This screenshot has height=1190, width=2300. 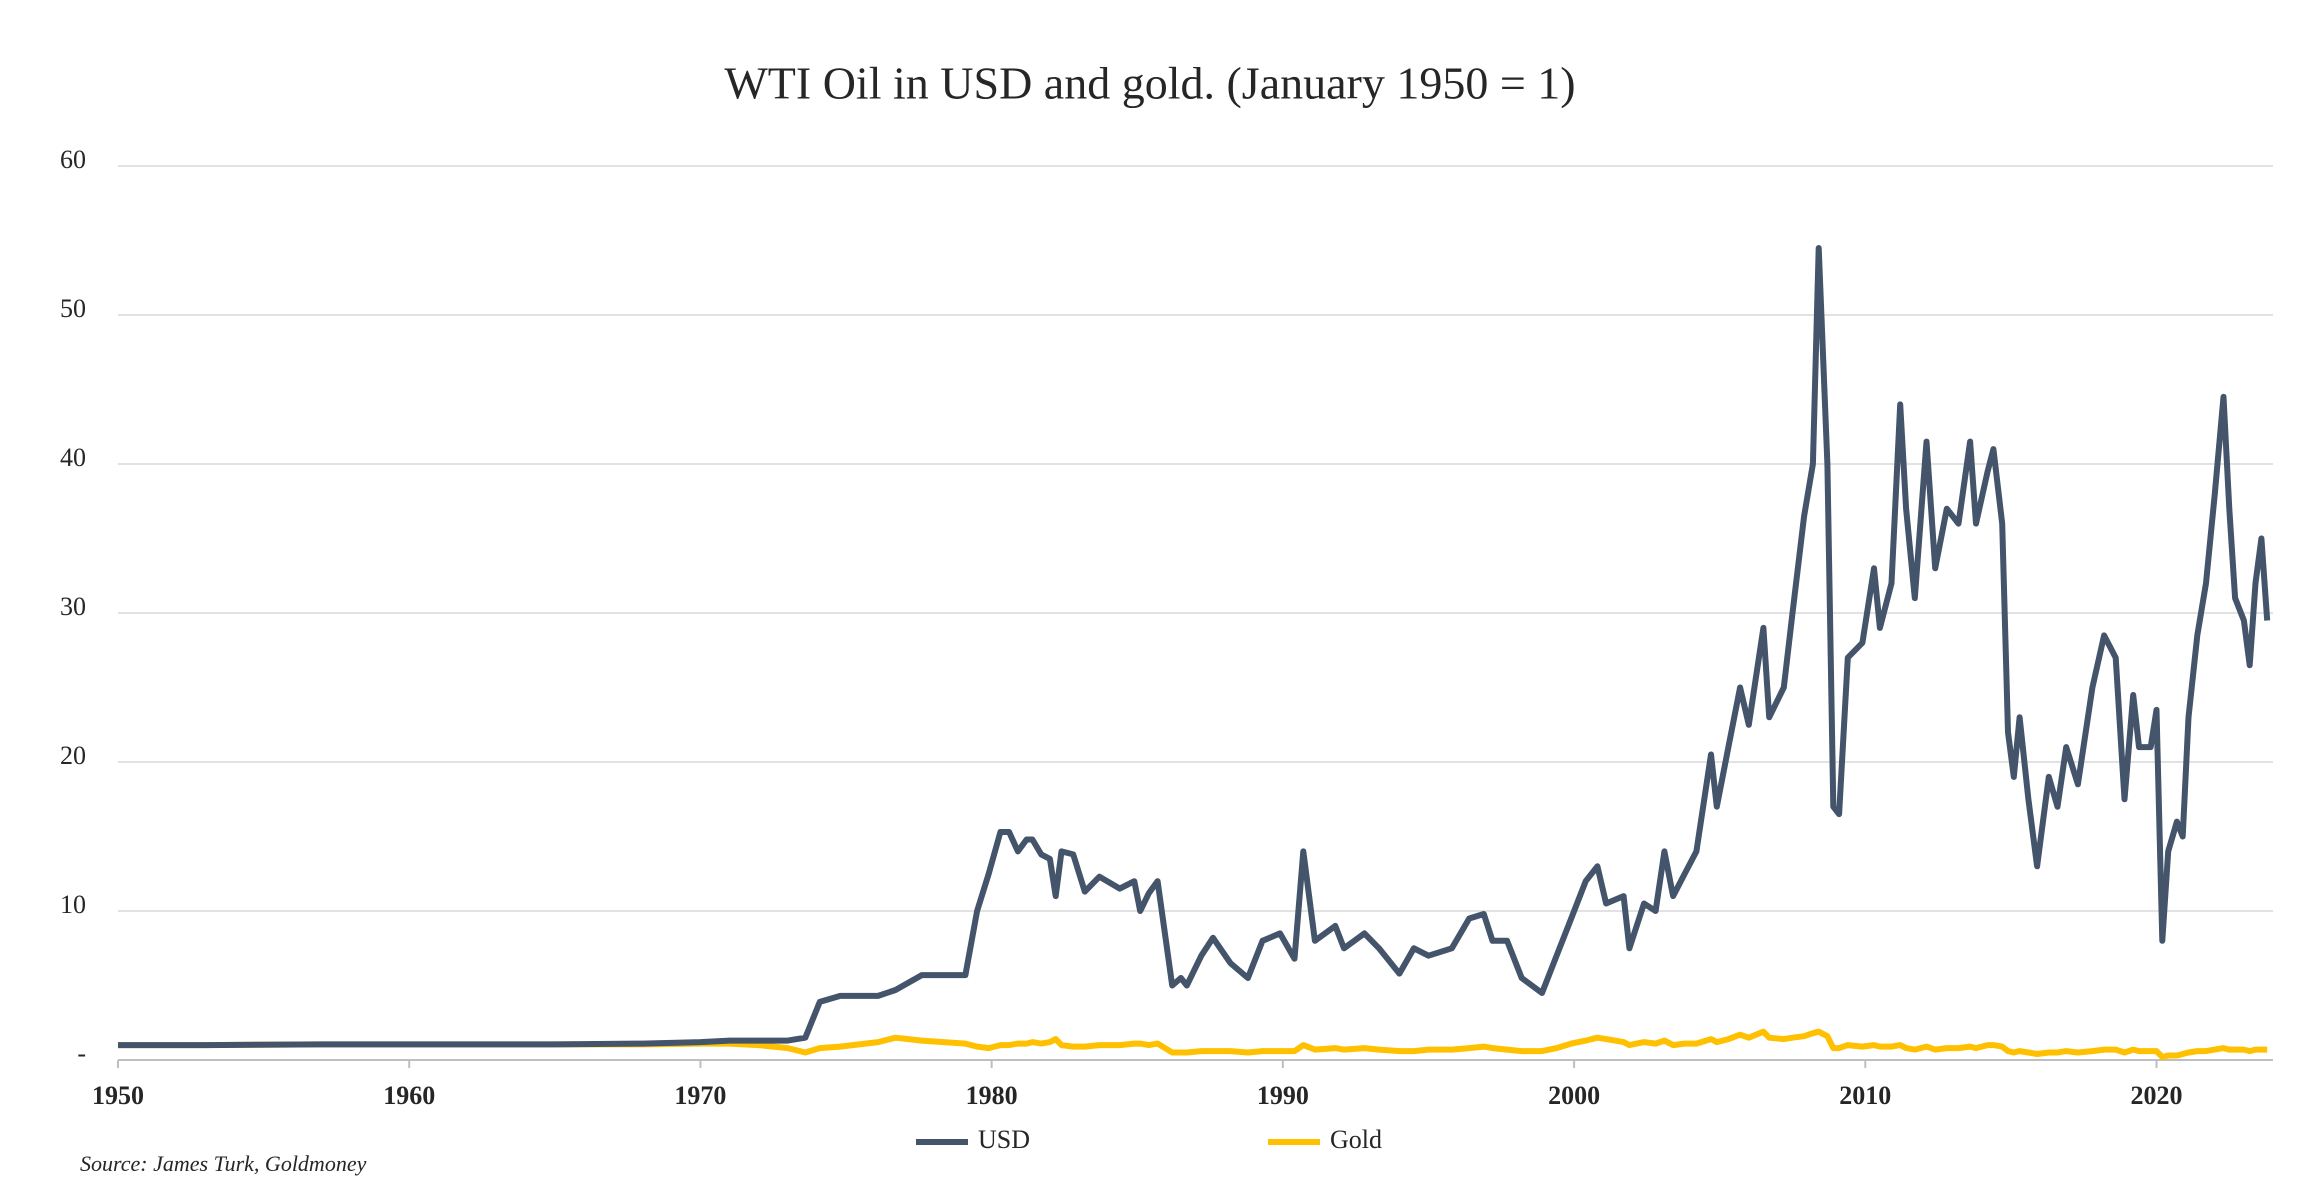 I want to click on x-tick-label: 2000, so click(x=1574, y=1095).